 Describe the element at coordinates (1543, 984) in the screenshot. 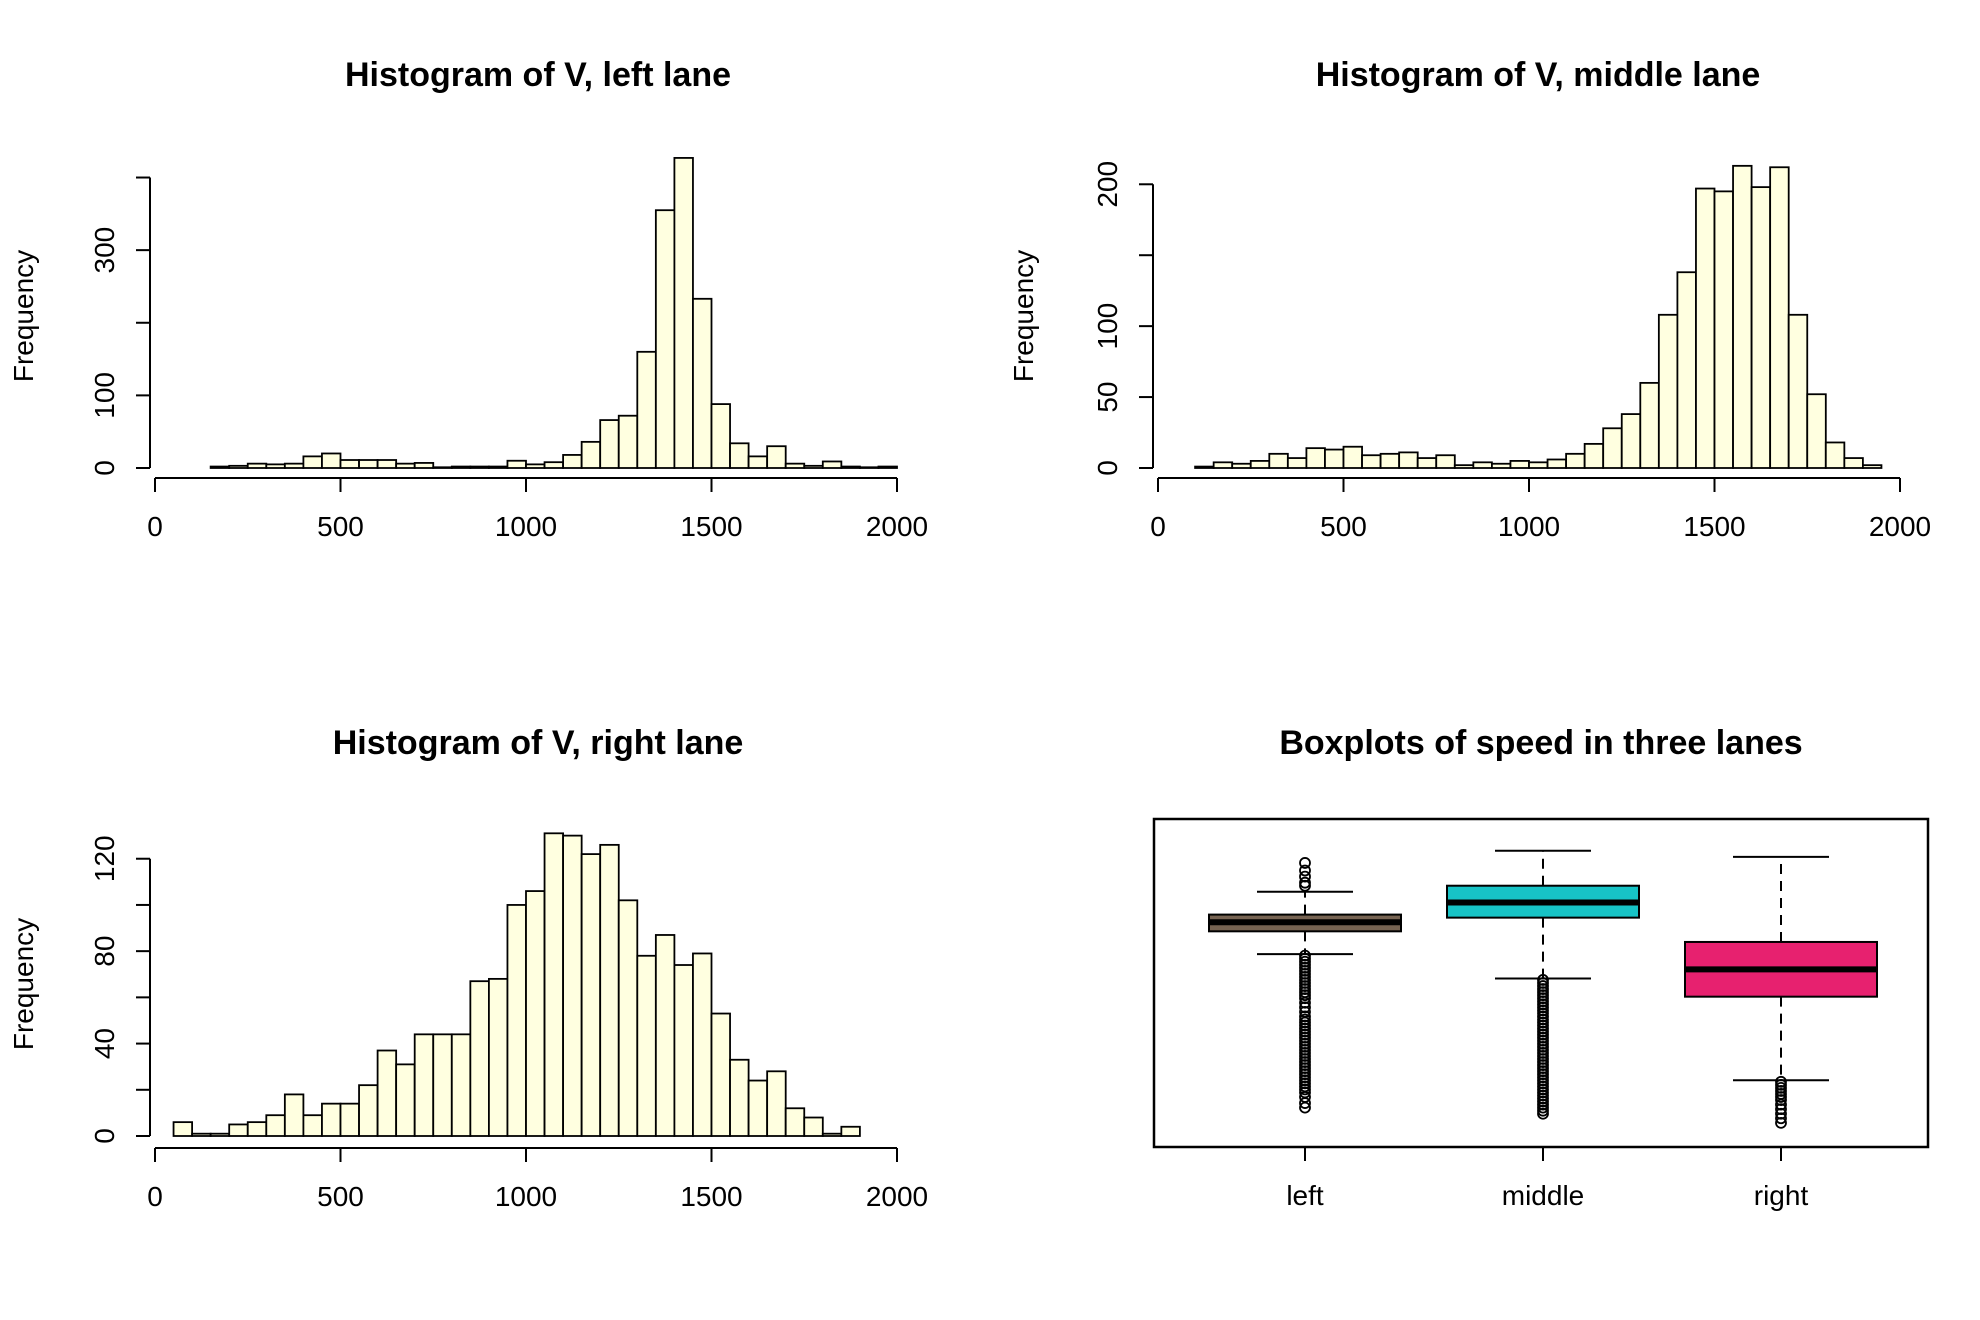

I see `boxplot-middle` at that location.